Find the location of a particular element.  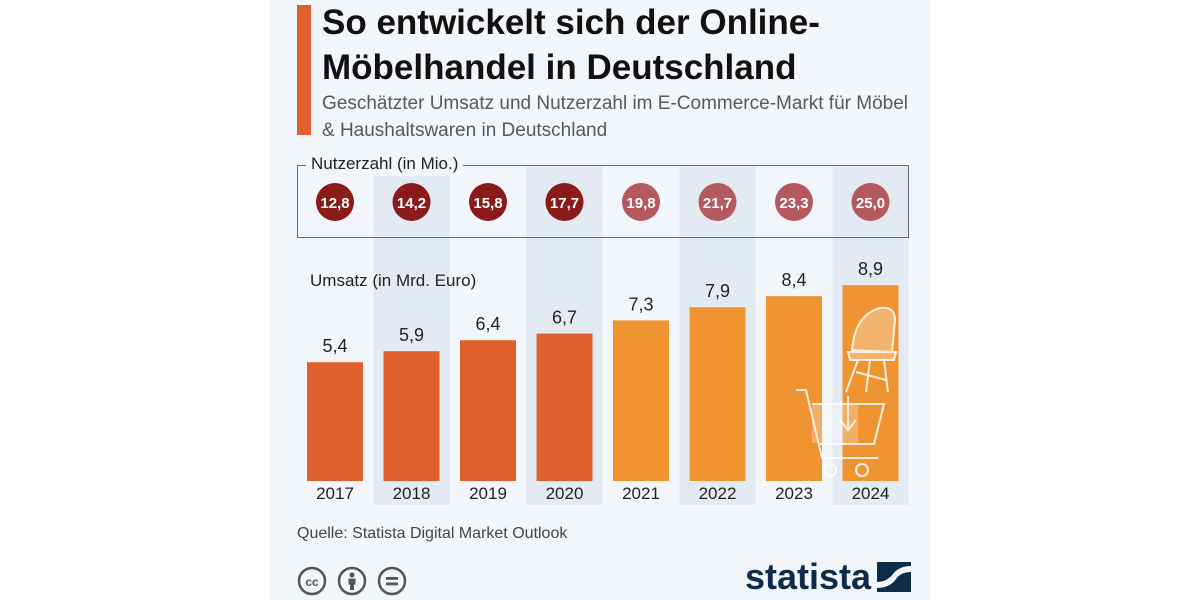

svg-text: cc is located at coordinates (312, 582).